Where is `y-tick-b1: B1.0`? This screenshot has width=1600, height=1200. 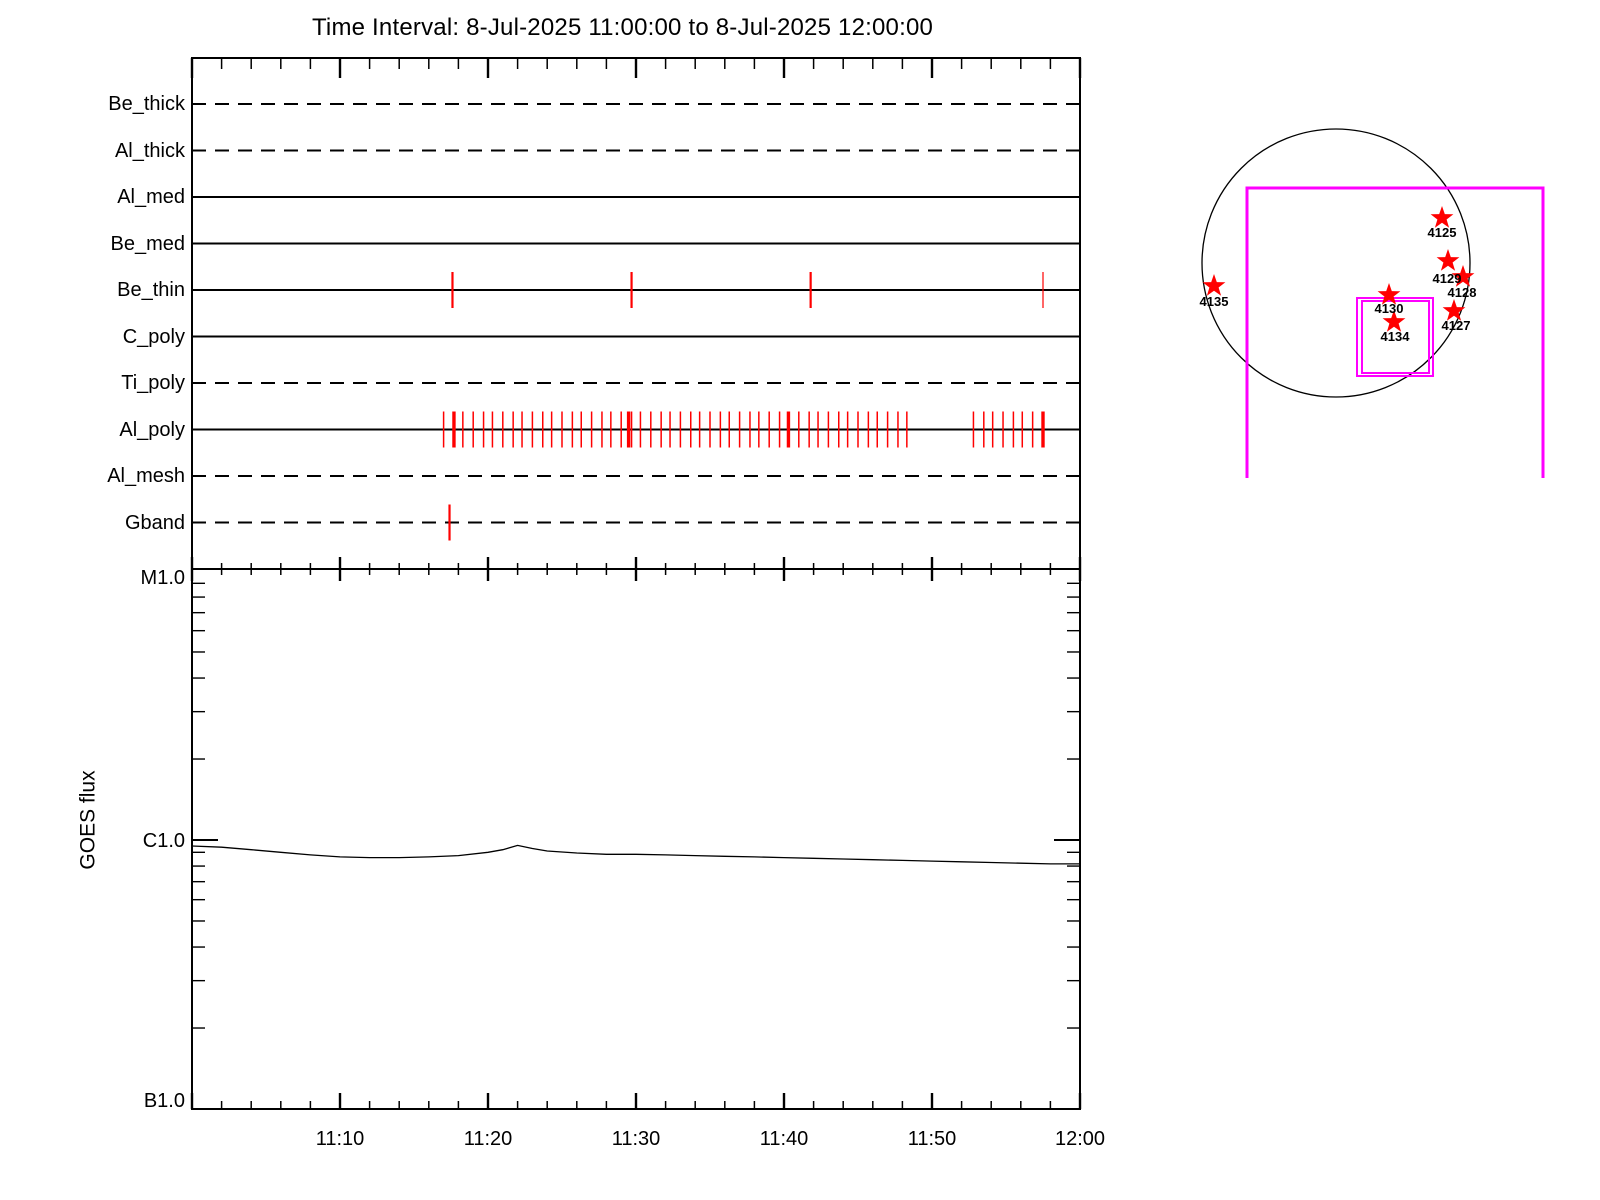
y-tick-b1: B1.0 is located at coordinates (164, 1101).